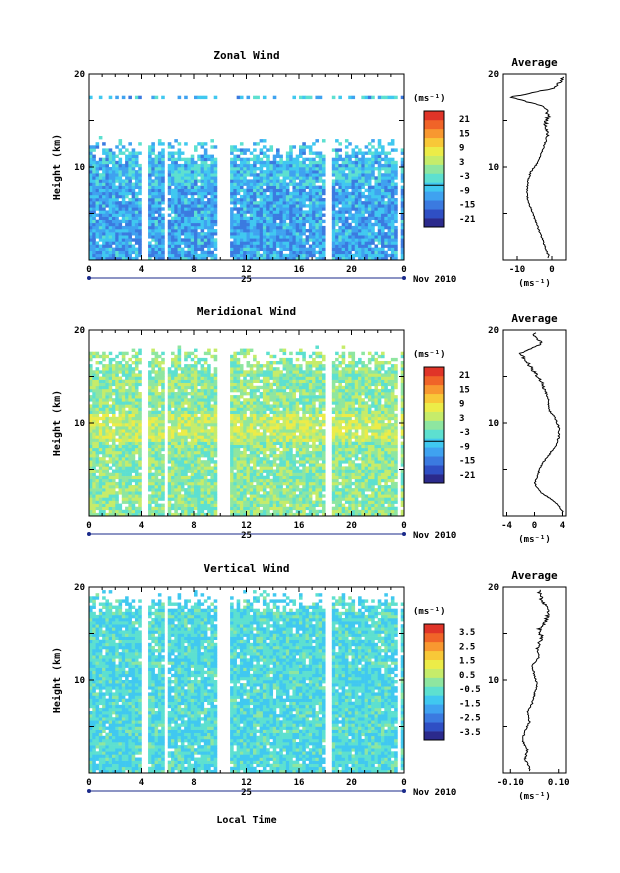  Describe the element at coordinates (434, 205) in the screenshot. I see `colorbar-segment` at that location.